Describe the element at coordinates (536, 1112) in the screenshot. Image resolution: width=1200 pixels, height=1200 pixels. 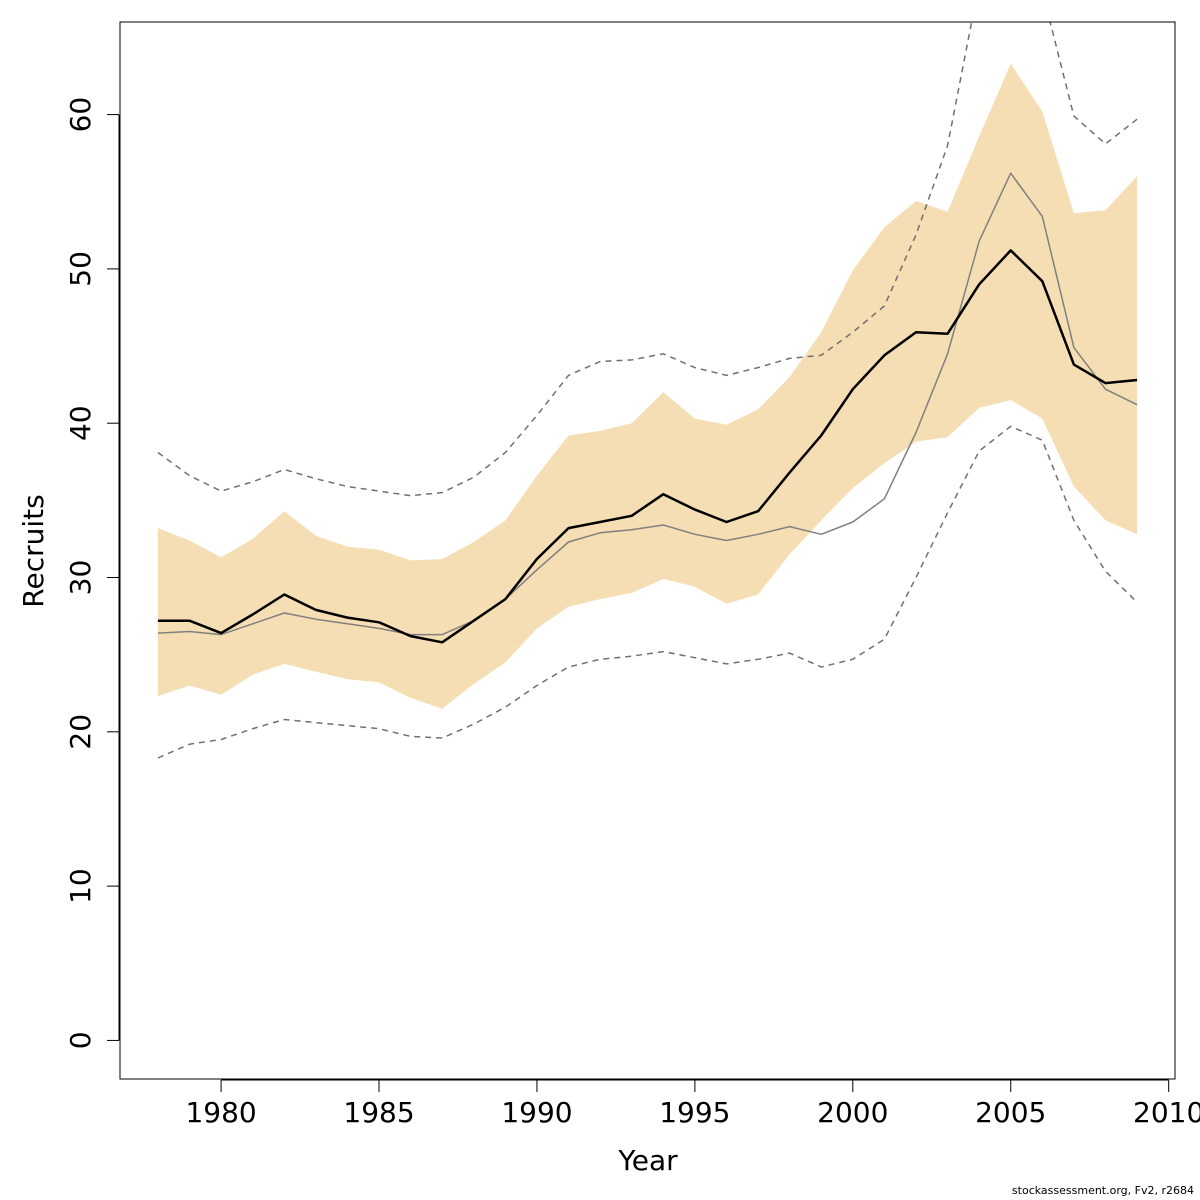
I see `x-tick-label: 1990` at that location.